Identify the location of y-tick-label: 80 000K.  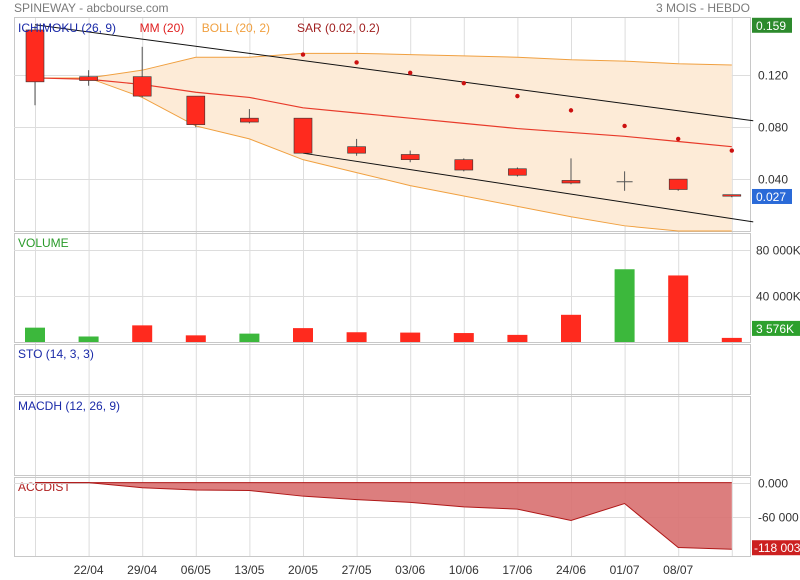
(778, 251).